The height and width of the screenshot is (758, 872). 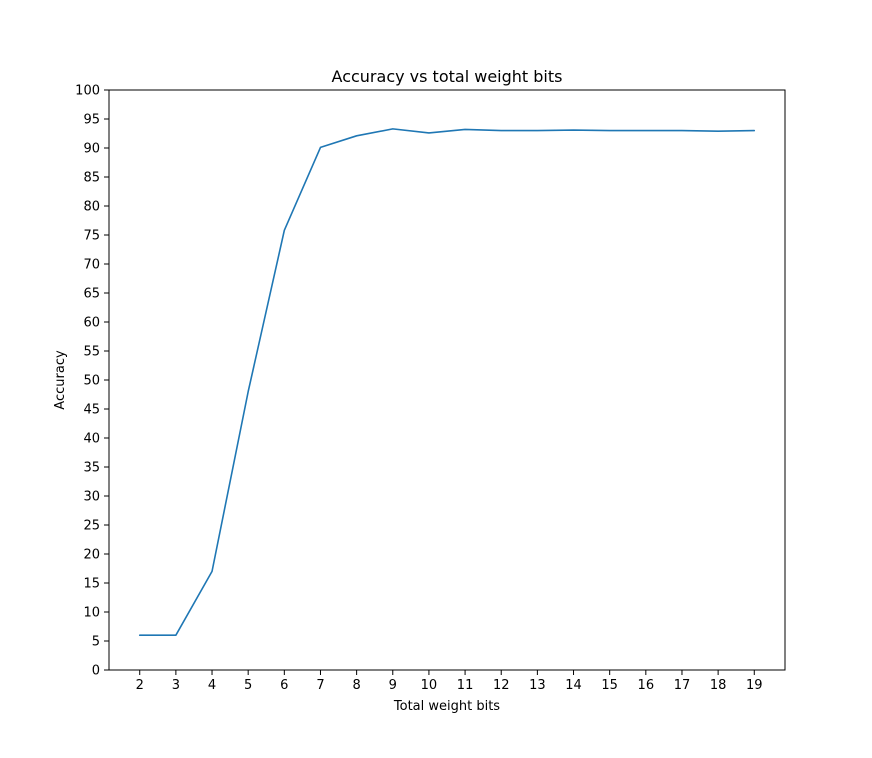 What do you see at coordinates (609, 685) in the screenshot?
I see `x-tick-label: 15` at bounding box center [609, 685].